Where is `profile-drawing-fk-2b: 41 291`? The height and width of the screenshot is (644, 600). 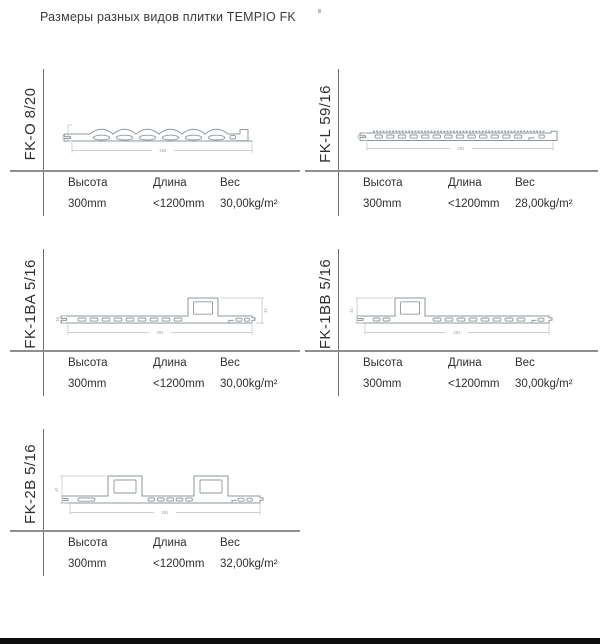 profile-drawing-fk-2b: 41 291 is located at coordinates (171, 494).